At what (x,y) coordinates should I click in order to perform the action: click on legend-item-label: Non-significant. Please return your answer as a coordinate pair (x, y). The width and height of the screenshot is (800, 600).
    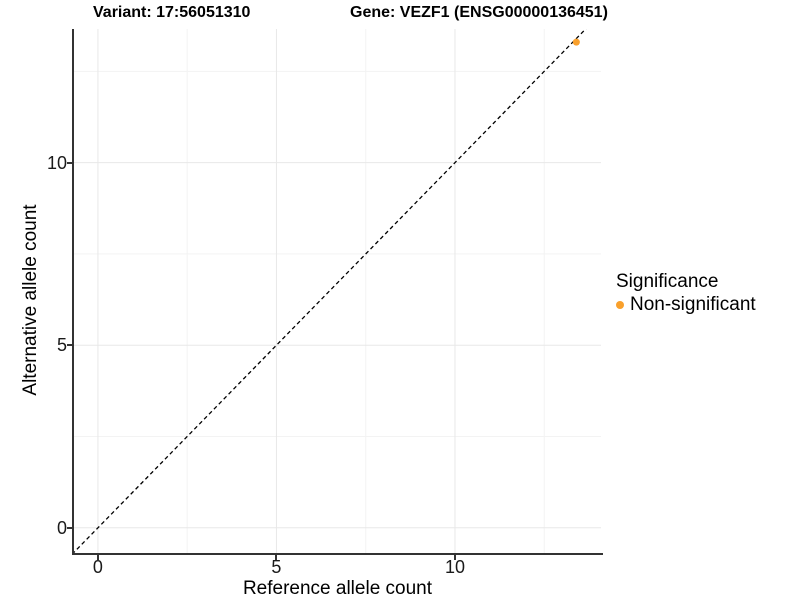
    Looking at the image, I should click on (693, 304).